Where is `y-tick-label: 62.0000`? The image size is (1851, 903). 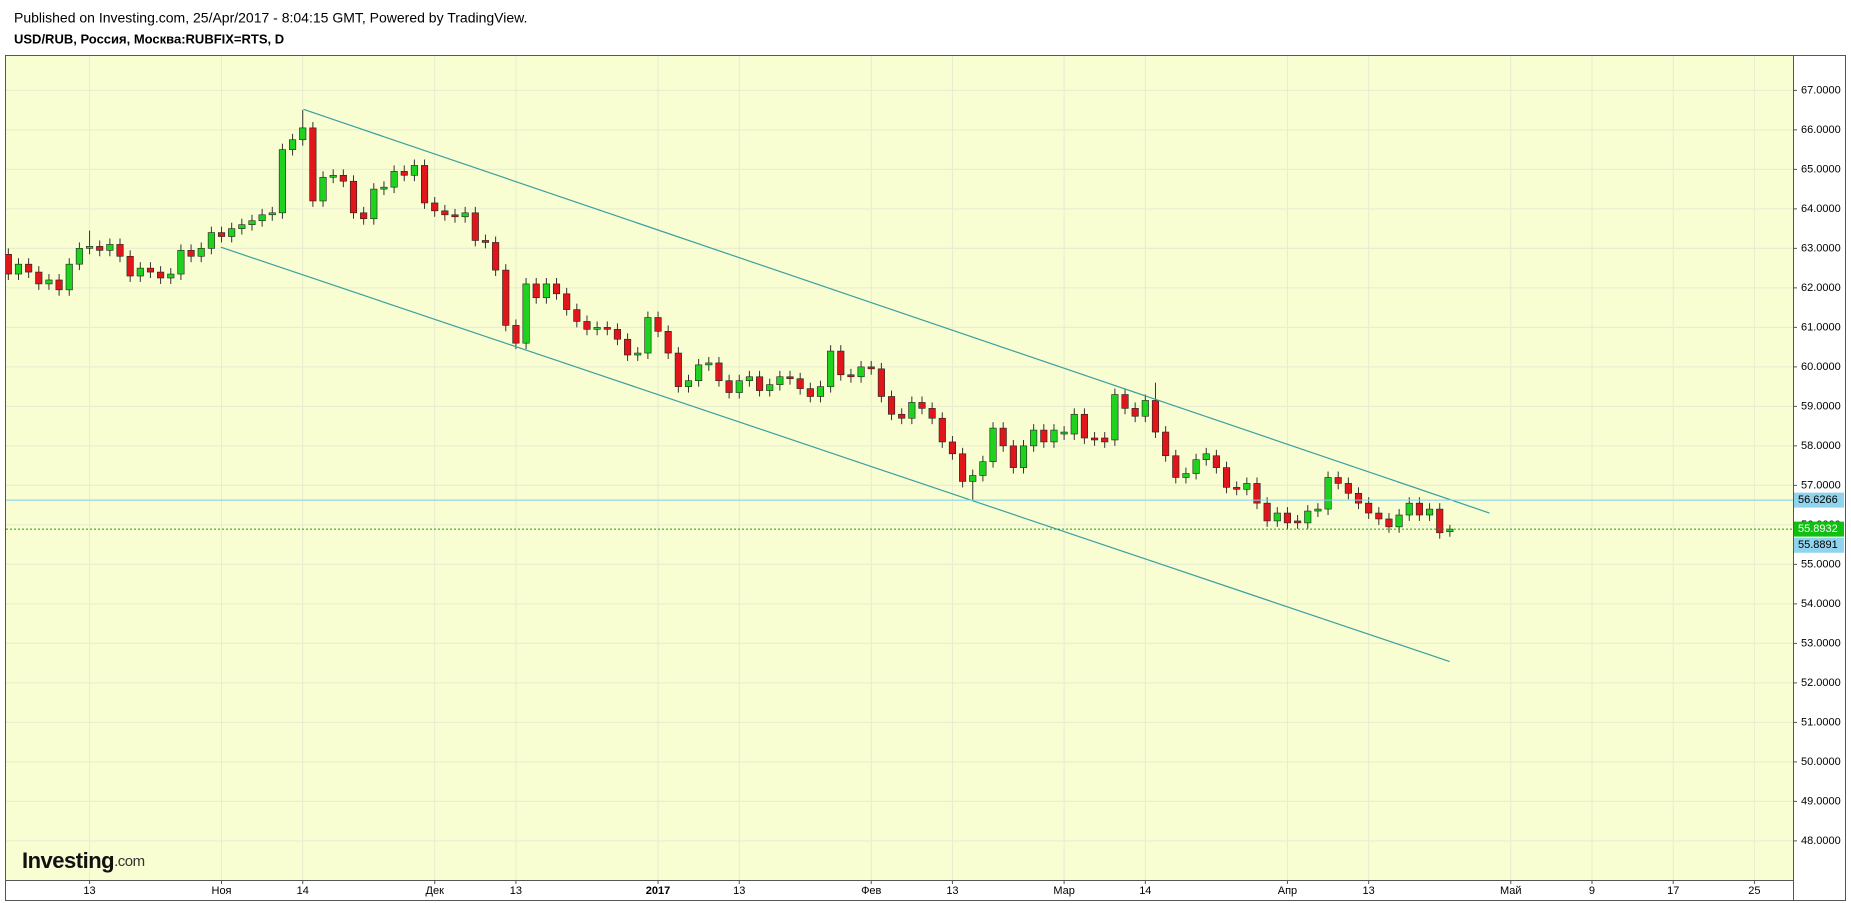 y-tick-label: 62.0000 is located at coordinates (1821, 288).